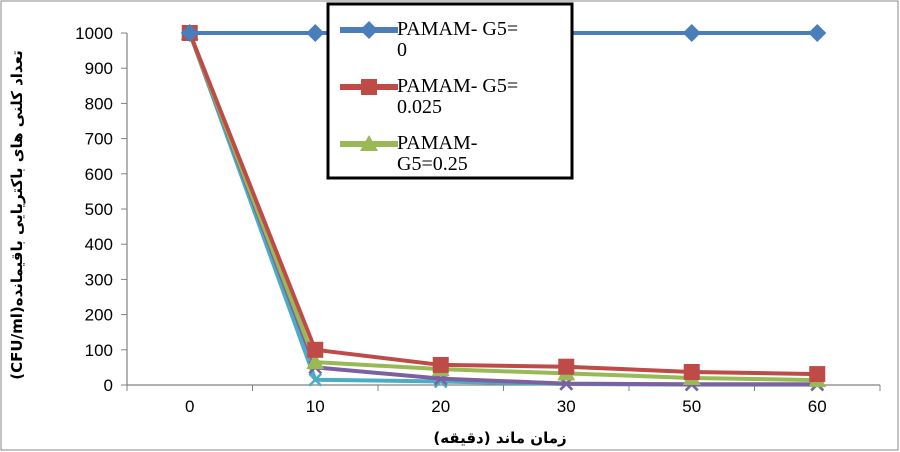 The height and width of the screenshot is (452, 900). I want to click on y-tick-label: 600, so click(99, 174).